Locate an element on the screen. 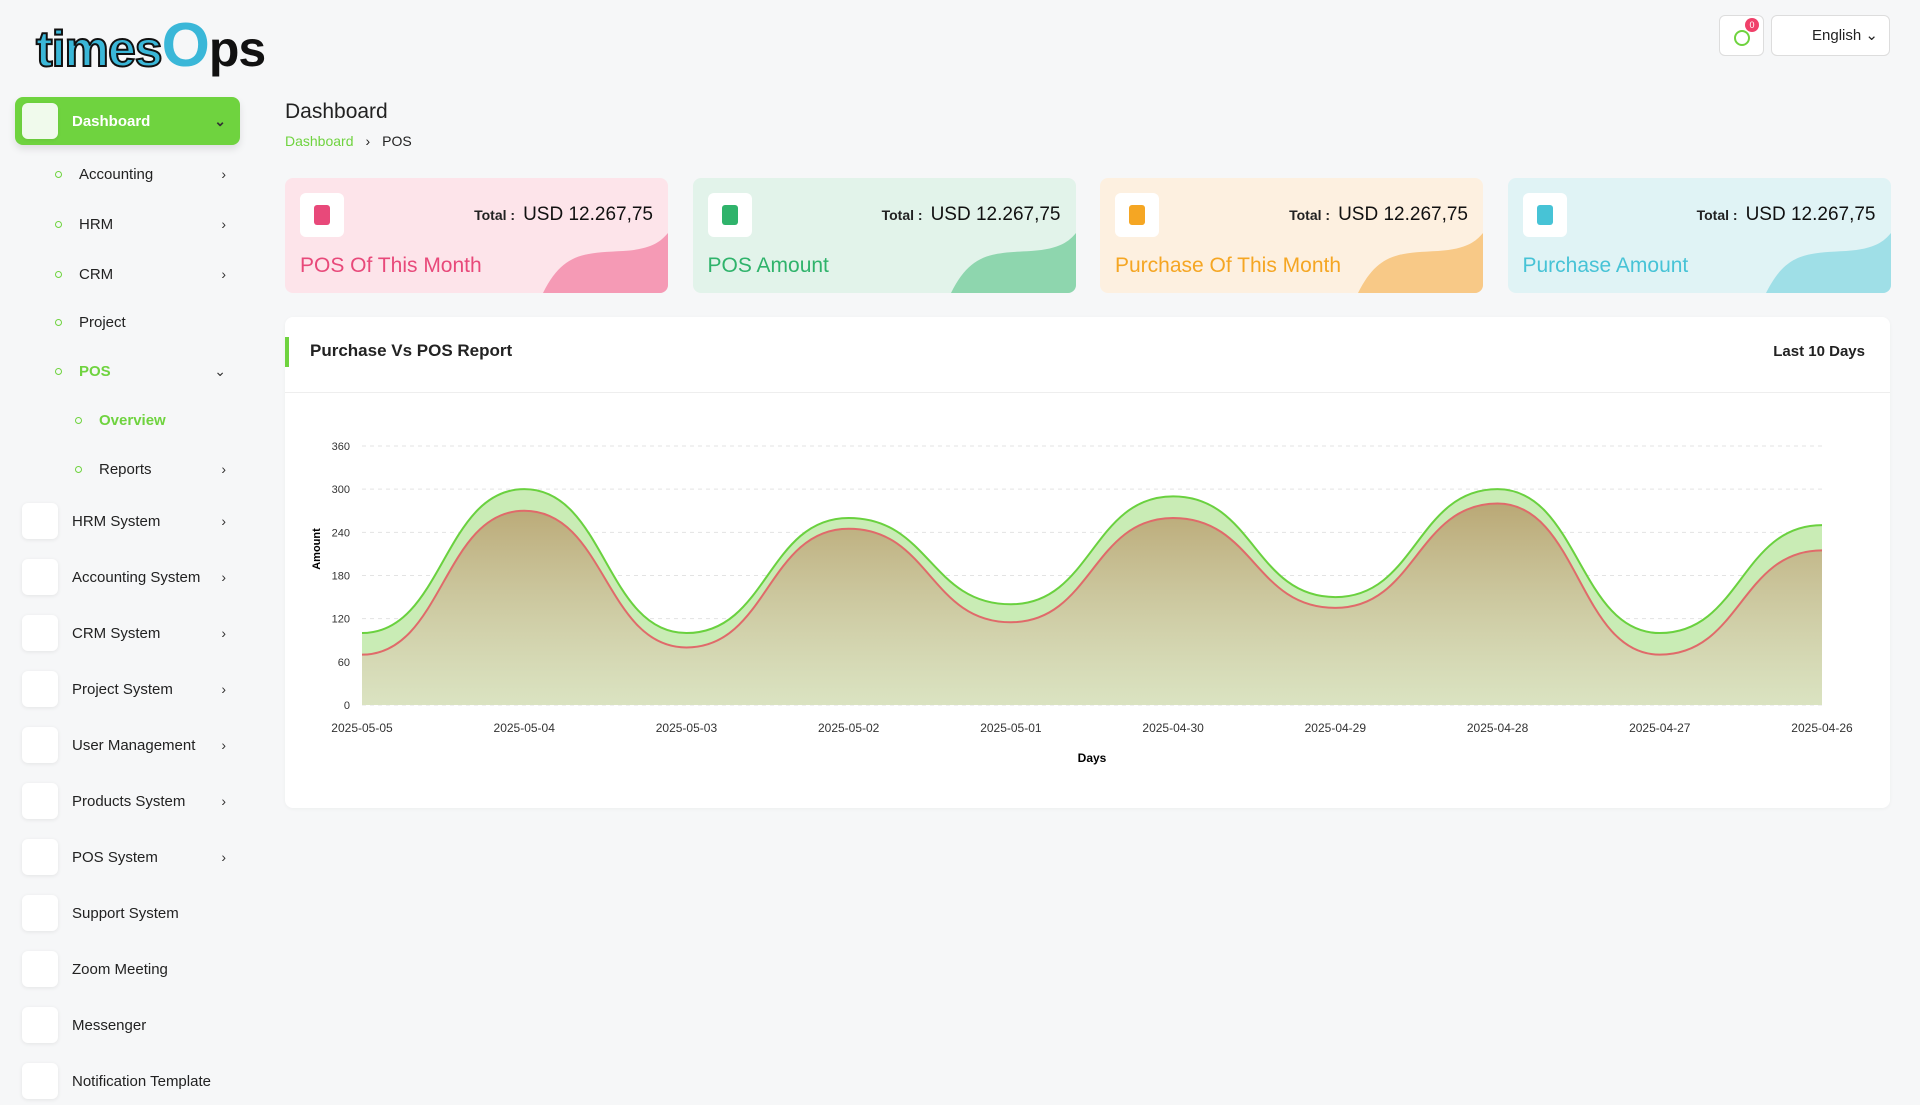  nav-item: Accounting › is located at coordinates (127, 174).